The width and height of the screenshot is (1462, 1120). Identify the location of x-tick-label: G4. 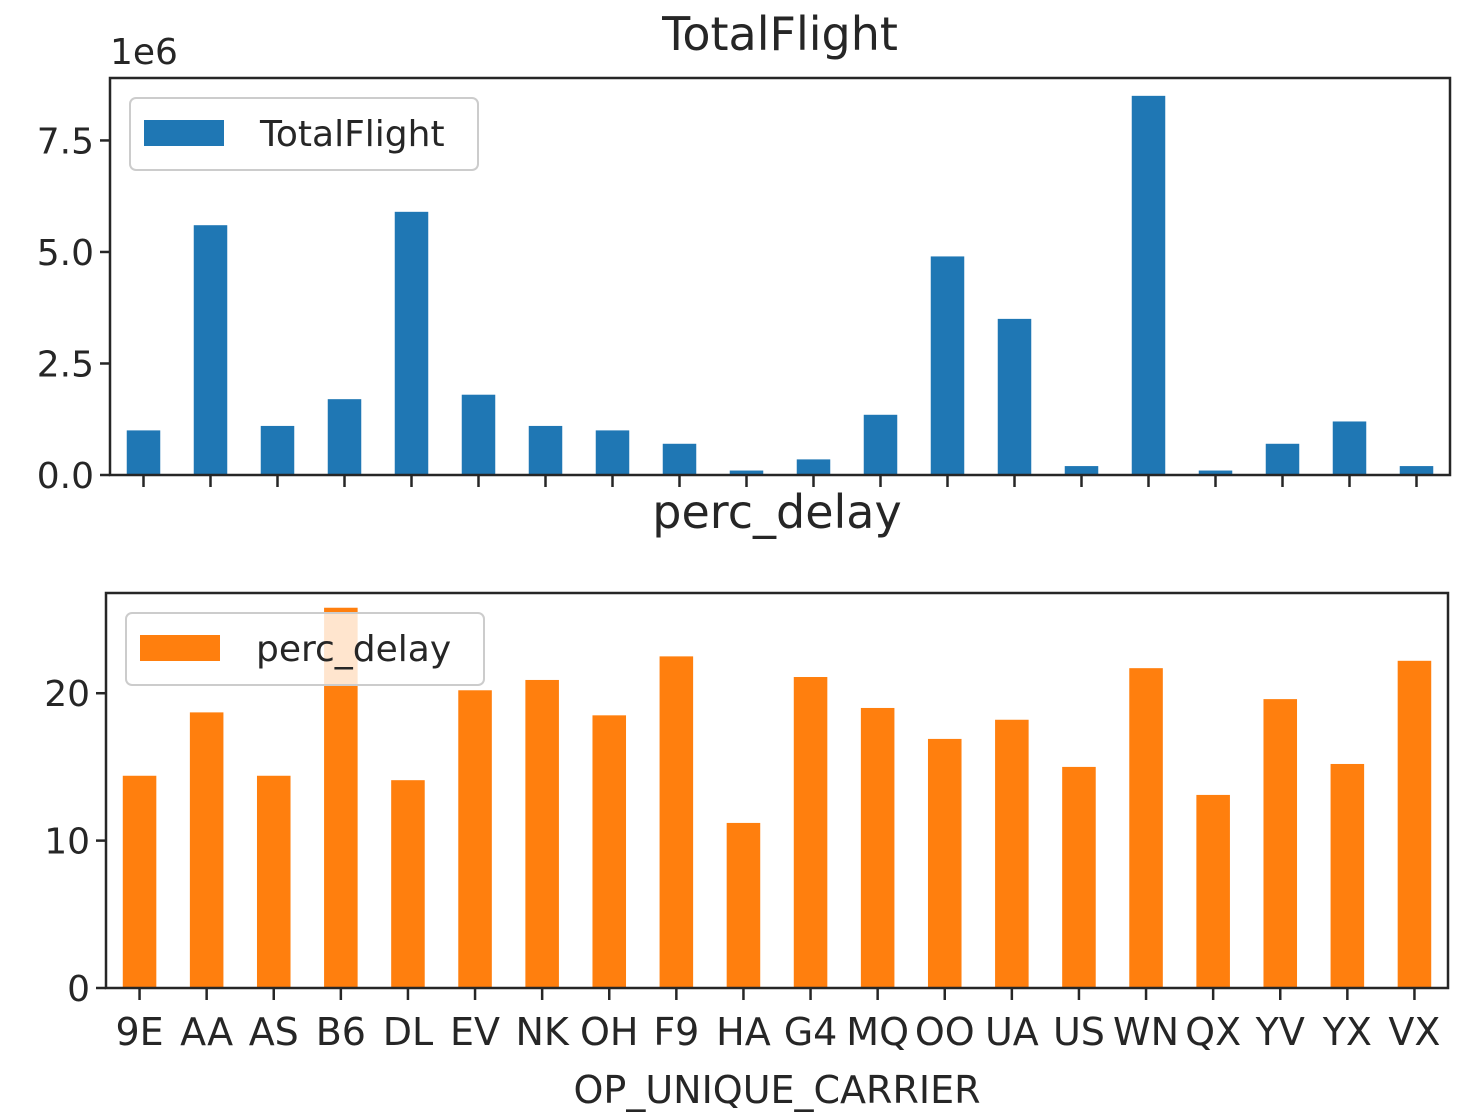
(811, 1032).